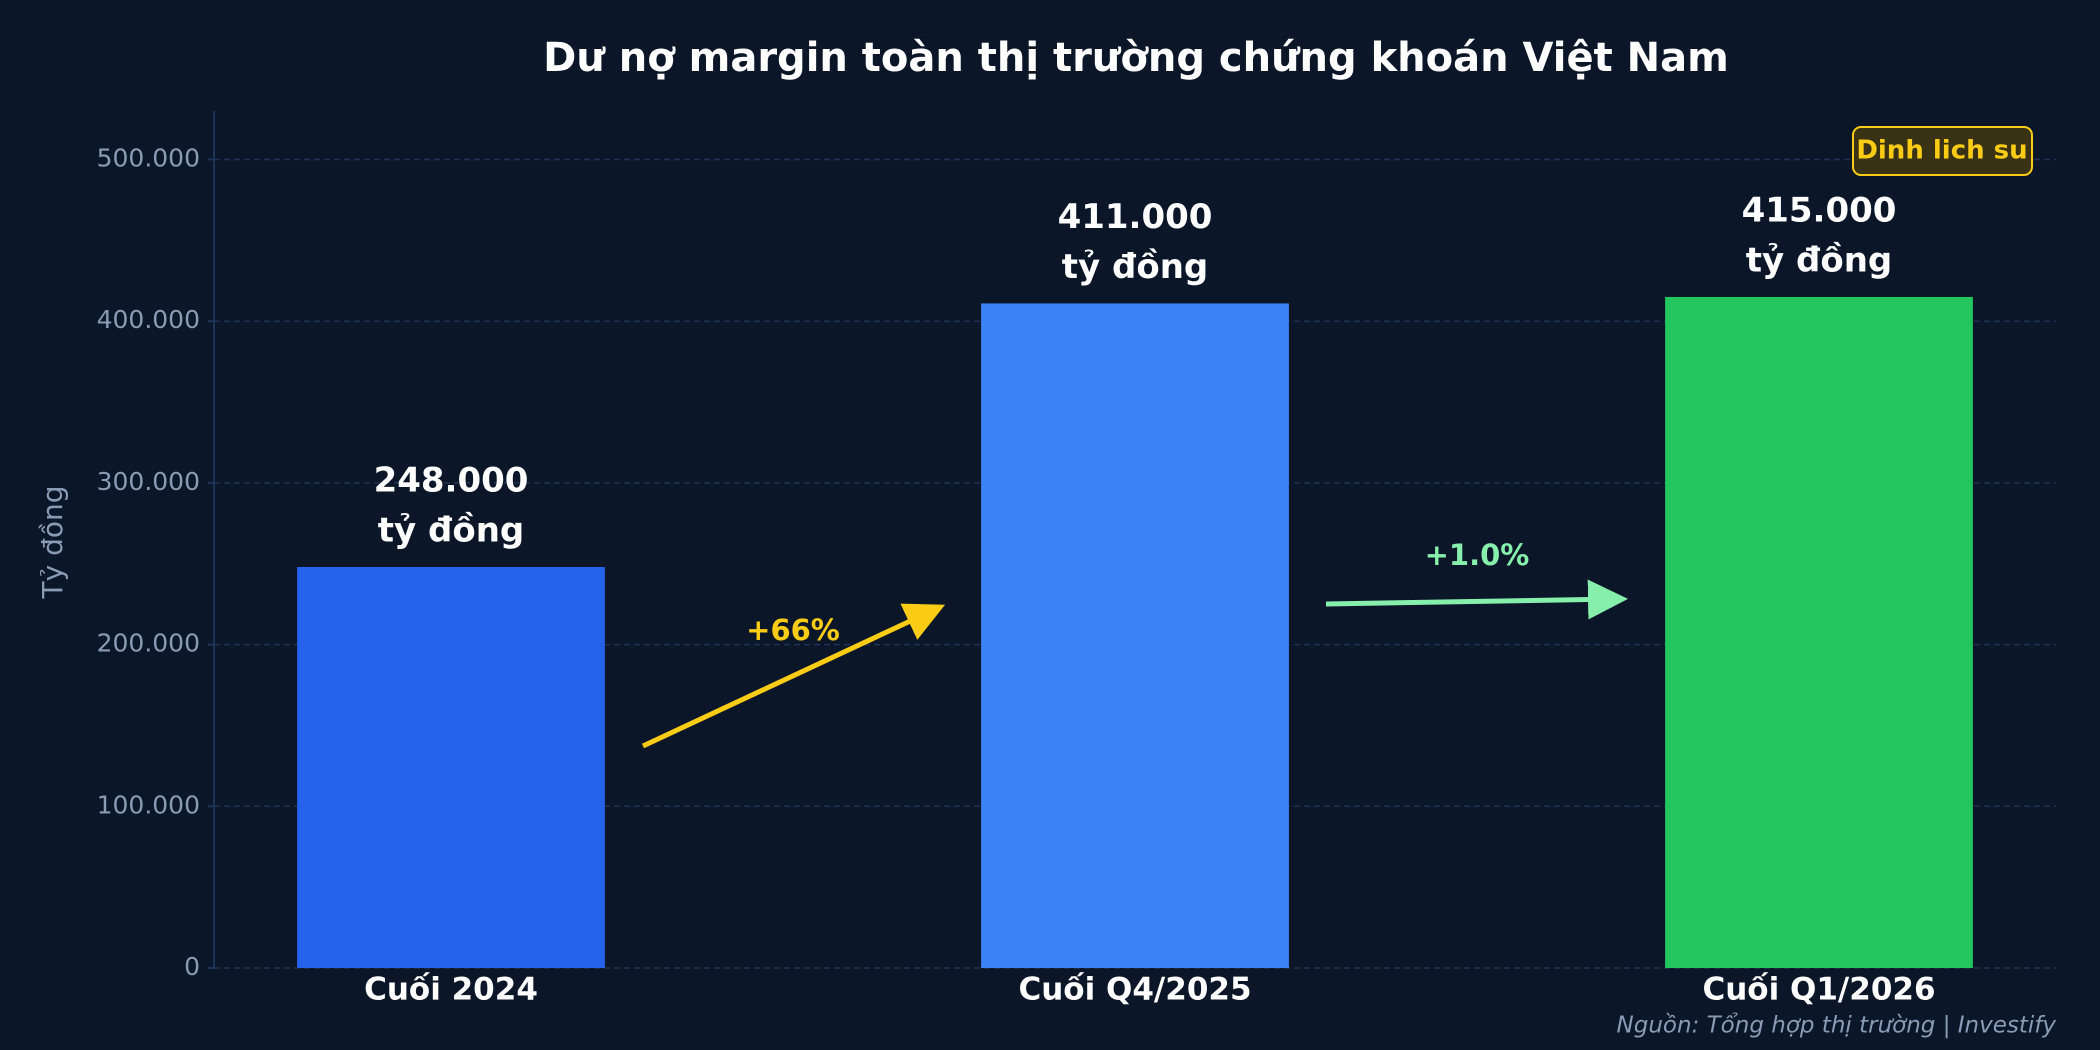 The width and height of the screenshot is (2100, 1050). Describe the element at coordinates (148, 319) in the screenshot. I see `y-tick-label: 400.000` at that location.